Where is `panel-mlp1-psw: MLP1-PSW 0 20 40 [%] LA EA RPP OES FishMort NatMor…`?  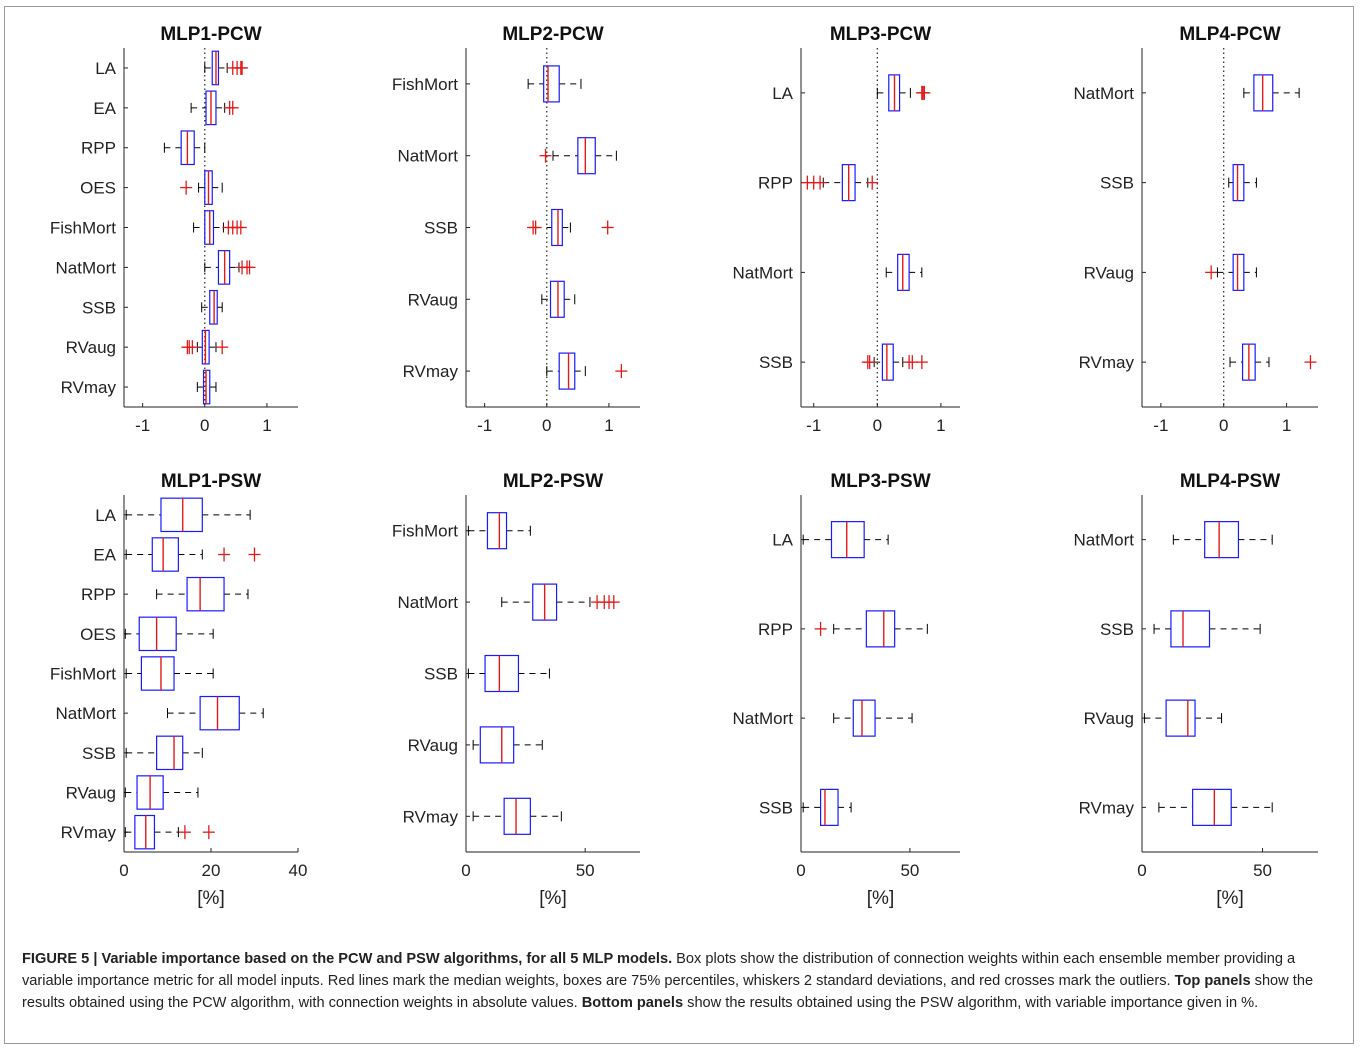 panel-mlp1-psw: MLP1-PSW 0 20 40 [%] LA EA RPP OES FishMort NatMor… is located at coordinates (179, 690).